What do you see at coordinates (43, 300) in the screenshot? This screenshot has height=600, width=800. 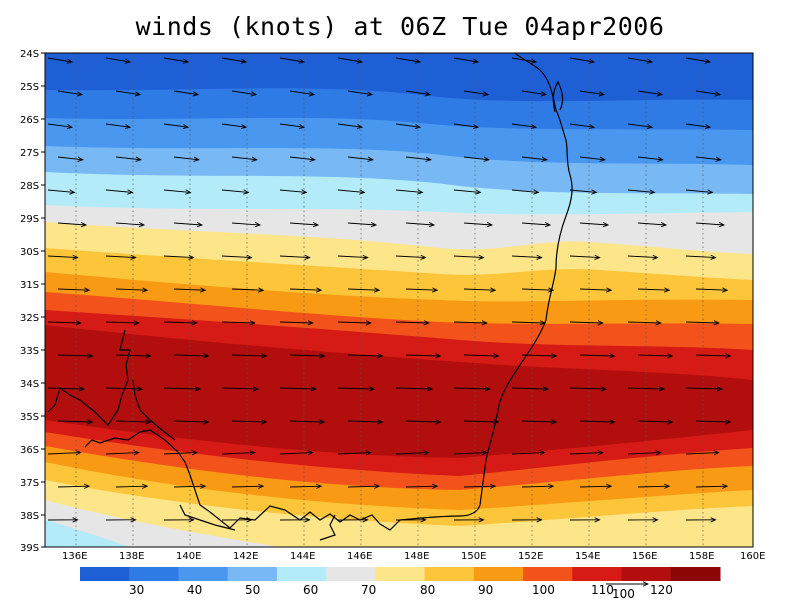 I see `axis-ticks` at bounding box center [43, 300].